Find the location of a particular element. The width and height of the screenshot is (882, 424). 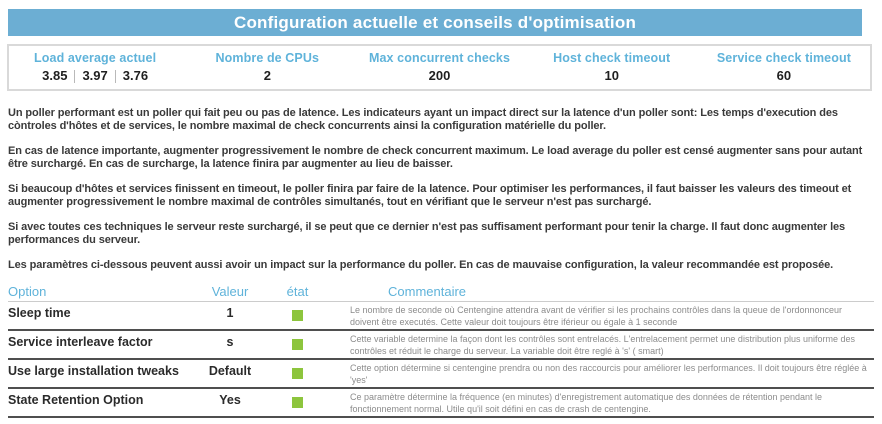

option-name: State Retention Option is located at coordinates (76, 400).